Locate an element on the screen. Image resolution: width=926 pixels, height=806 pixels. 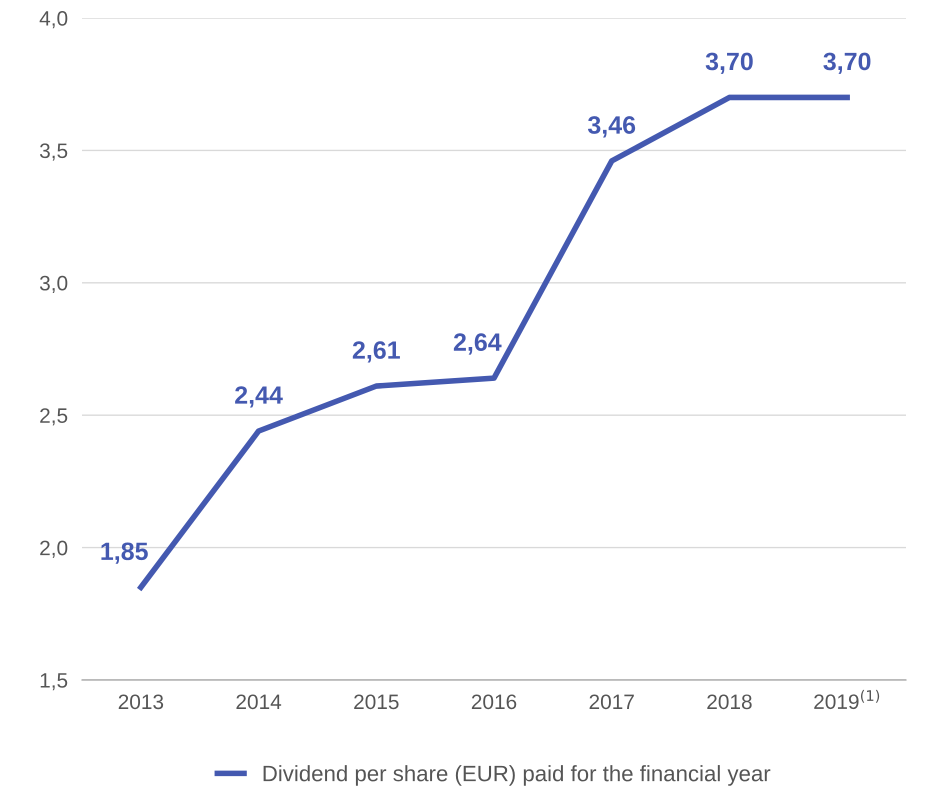
x-tick-label: 2017 is located at coordinates (612, 702).